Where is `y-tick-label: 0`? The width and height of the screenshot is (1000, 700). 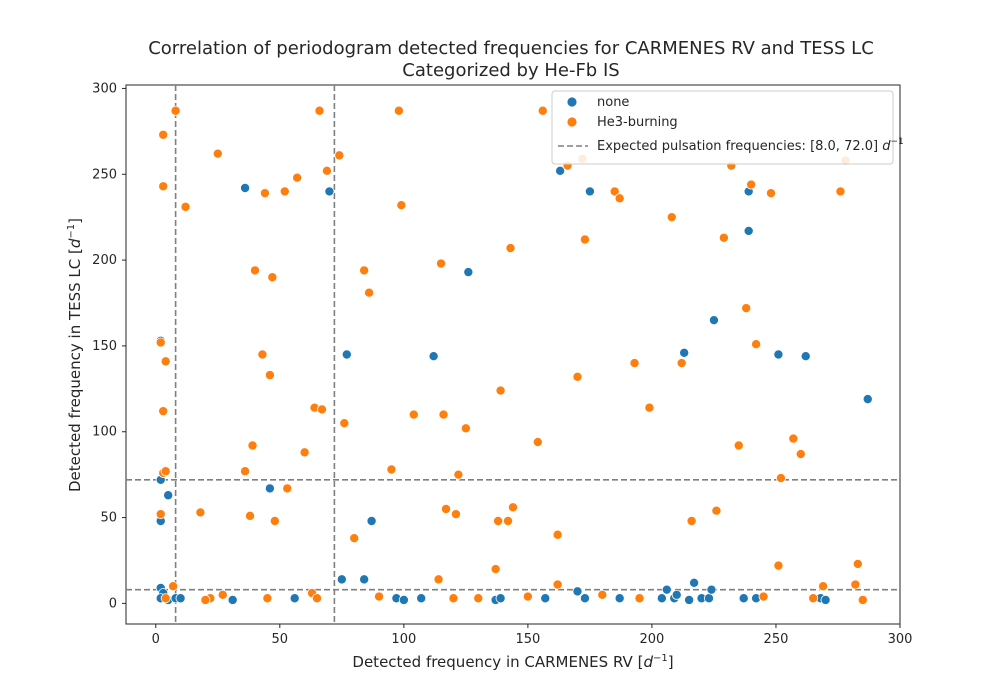 y-tick-label: 0 is located at coordinates (113, 603).